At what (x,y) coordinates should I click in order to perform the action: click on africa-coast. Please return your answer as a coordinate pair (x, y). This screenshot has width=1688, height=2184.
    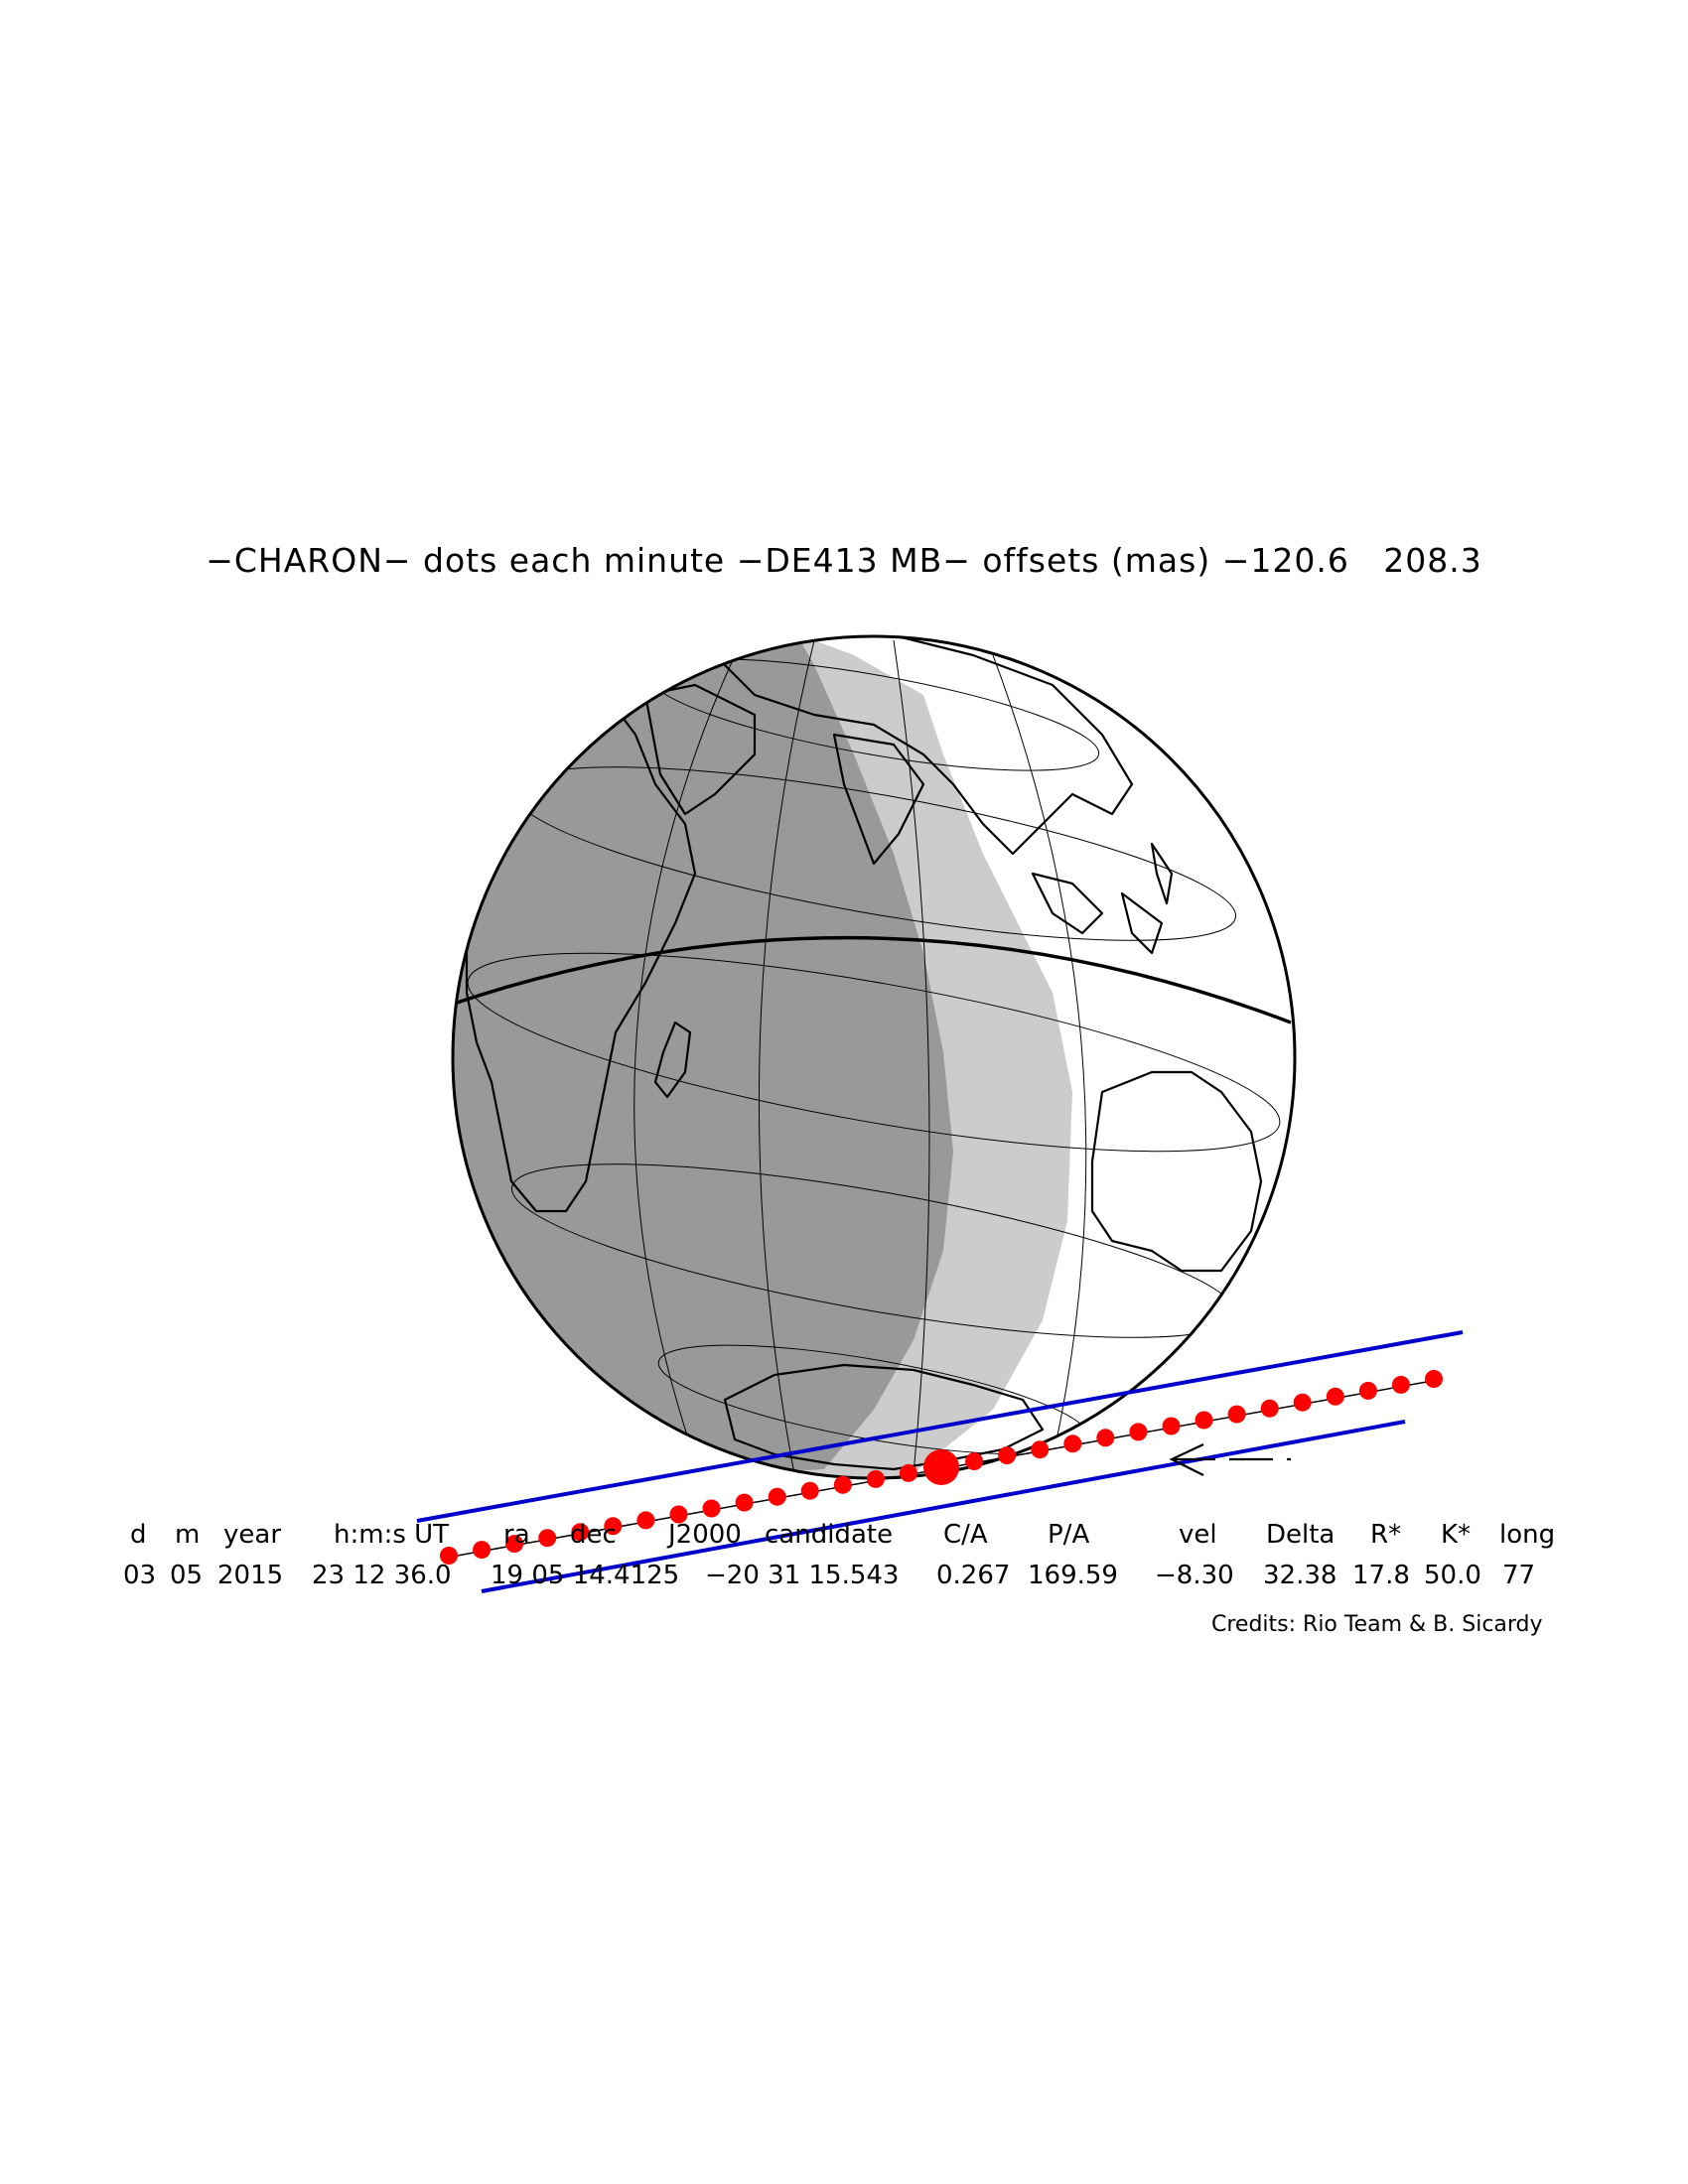
    Looking at the image, I should click on (581, 953).